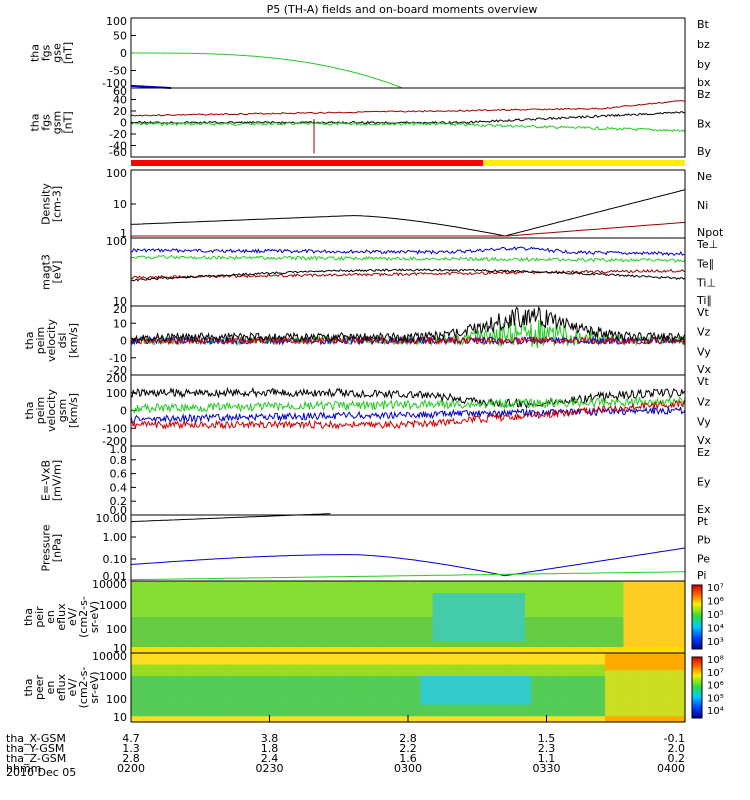 The image size is (750, 800). I want to click on y-tick-label: 0.4, so click(119, 487).